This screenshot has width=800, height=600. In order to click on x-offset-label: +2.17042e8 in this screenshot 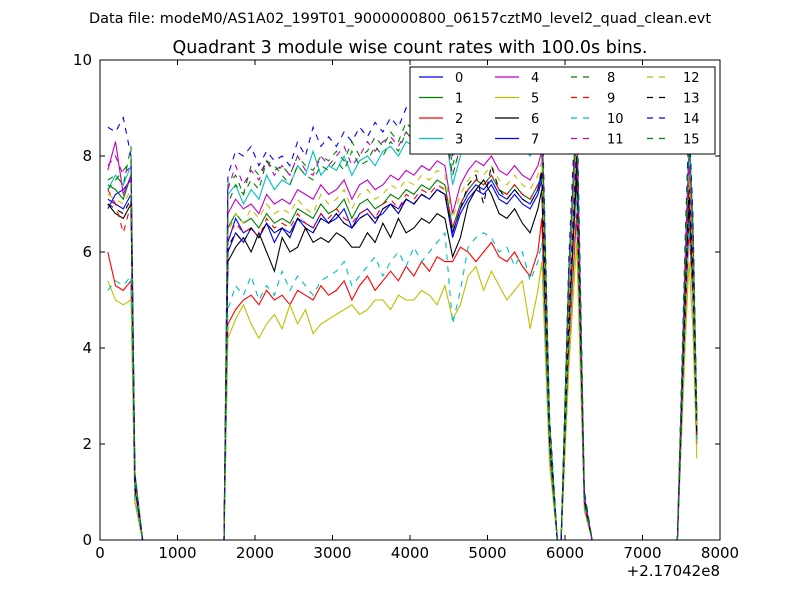, I will do `click(673, 571)`.